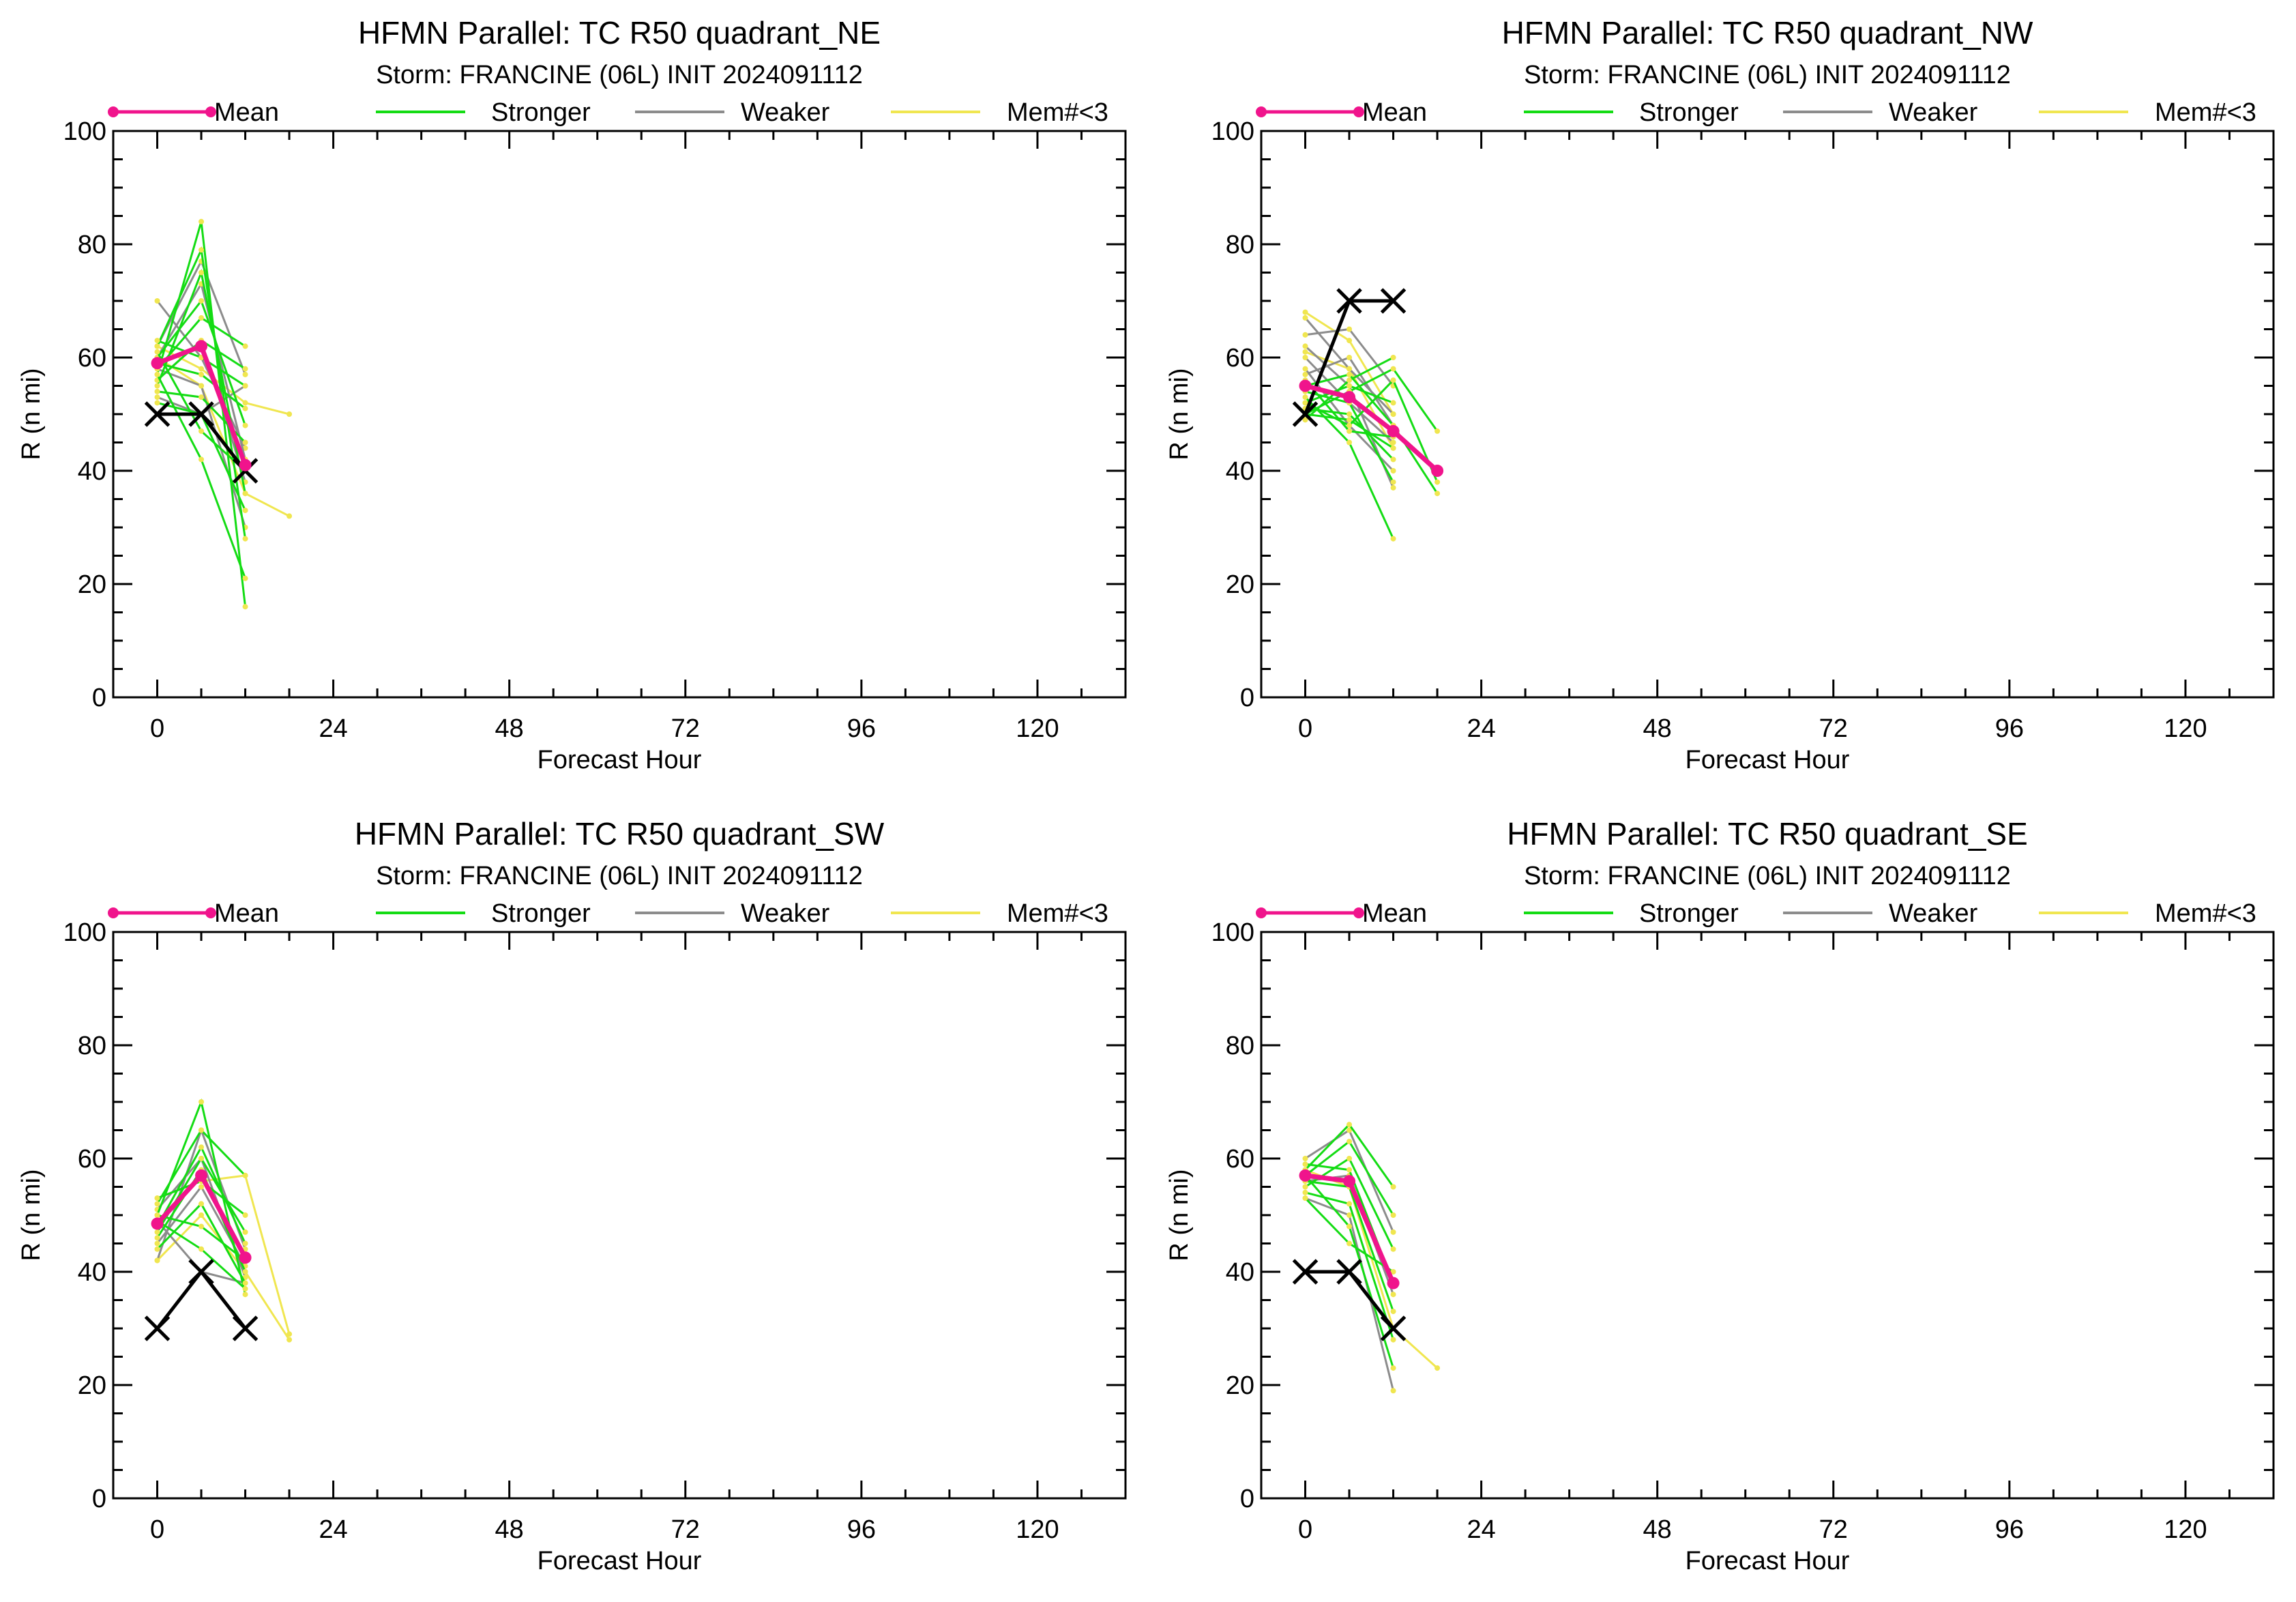  Describe the element at coordinates (1305, 1530) in the screenshot. I see `x-tick-label: 0` at that location.